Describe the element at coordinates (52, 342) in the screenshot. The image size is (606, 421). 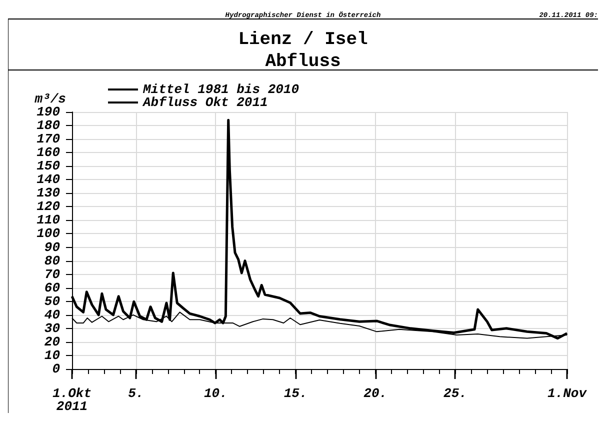
I see `y-tick-label: 20` at that location.